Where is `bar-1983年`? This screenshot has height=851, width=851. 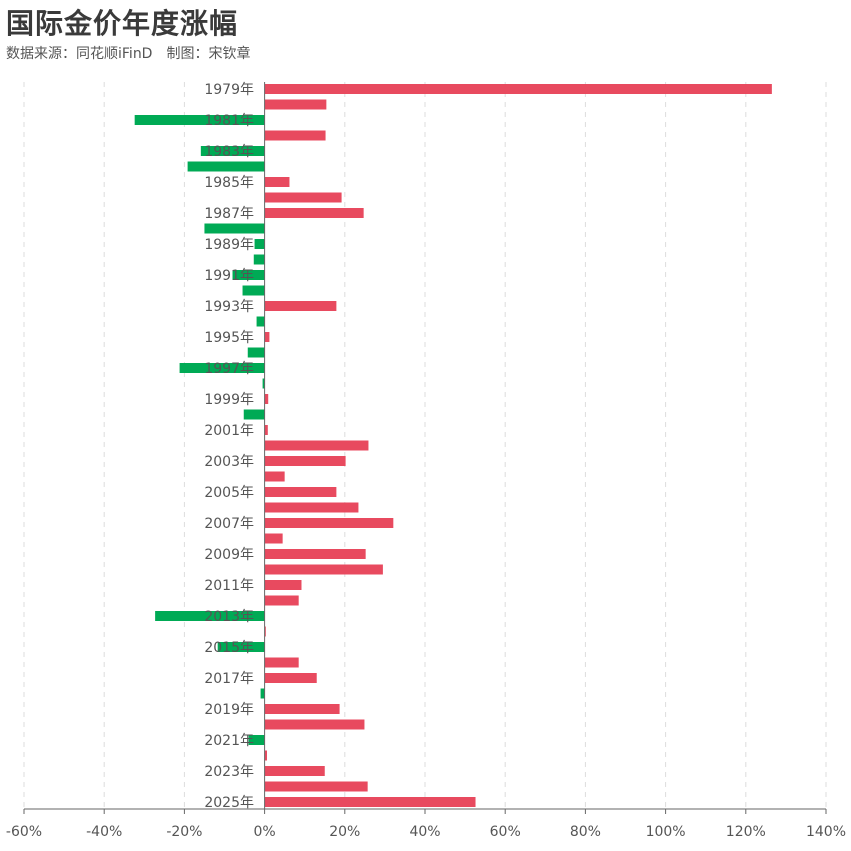
bar-1983年 is located at coordinates (232, 151).